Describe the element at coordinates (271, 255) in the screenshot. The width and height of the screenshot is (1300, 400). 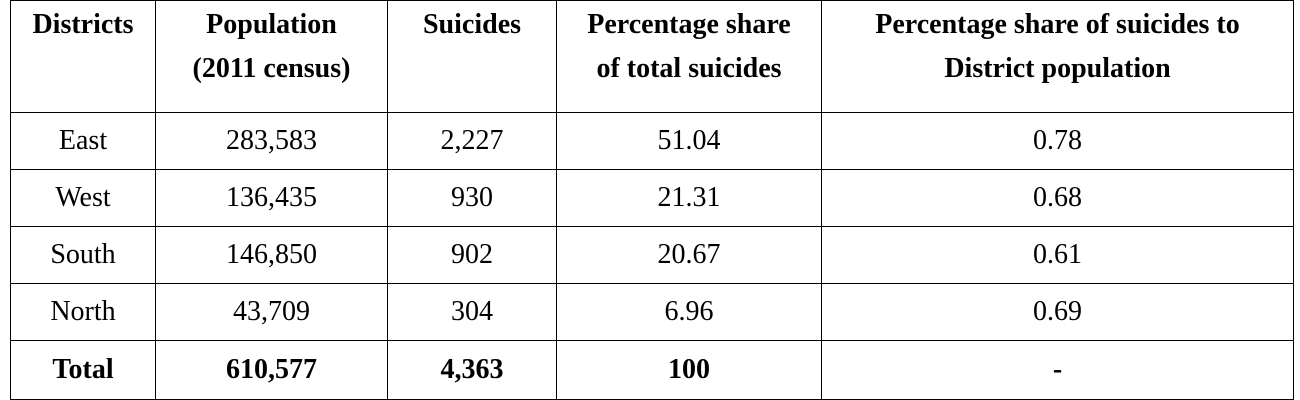
I see `cell-population: 146,850` at that location.